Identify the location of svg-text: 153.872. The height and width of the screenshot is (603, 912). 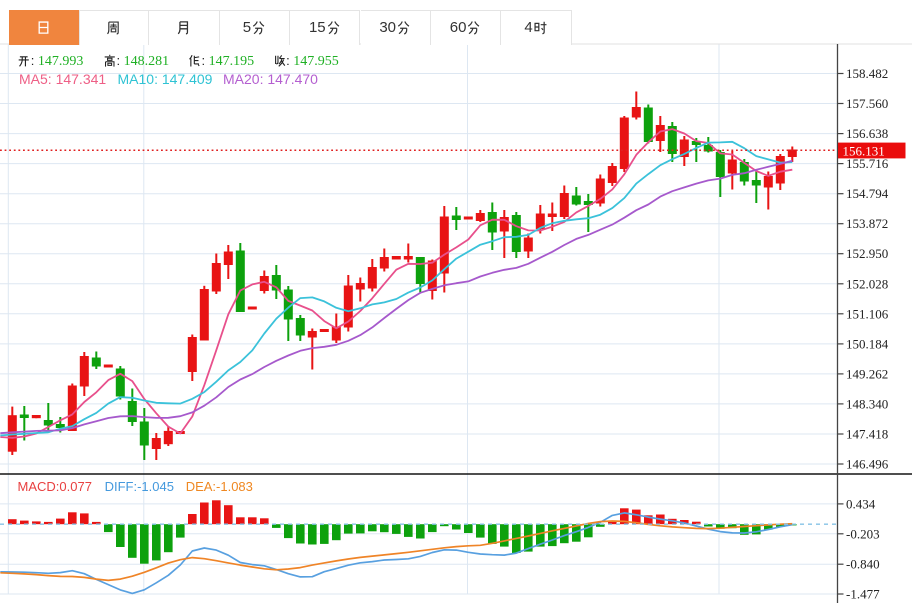
(867, 223).